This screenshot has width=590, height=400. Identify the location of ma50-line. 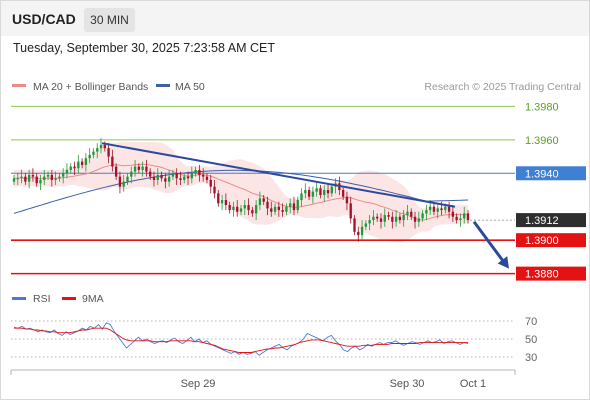
(241, 191).